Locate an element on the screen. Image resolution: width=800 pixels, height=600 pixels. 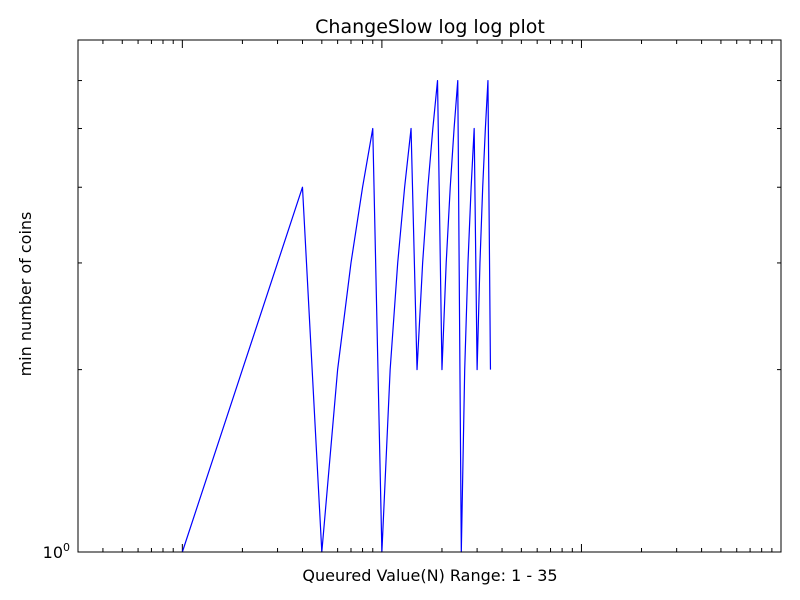
x-axis-label: Queured Value(N) Range: 1 - 35 is located at coordinates (429, 575).